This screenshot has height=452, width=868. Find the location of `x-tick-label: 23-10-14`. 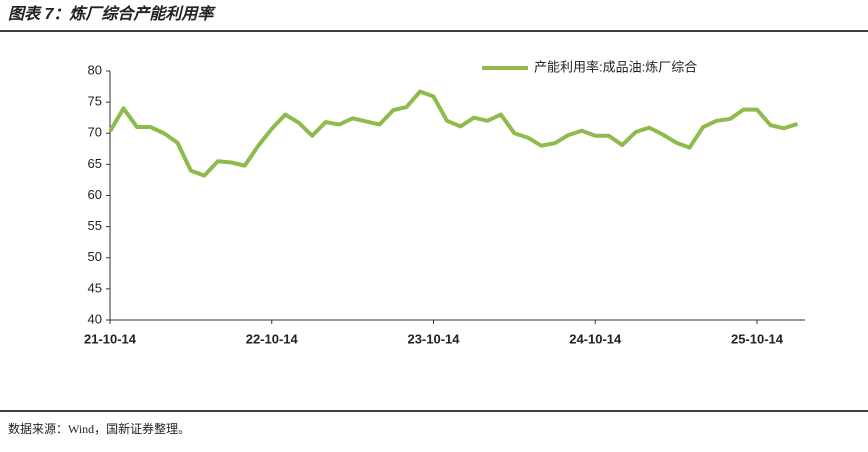

x-tick-label: 23-10-14 is located at coordinates (433, 338).